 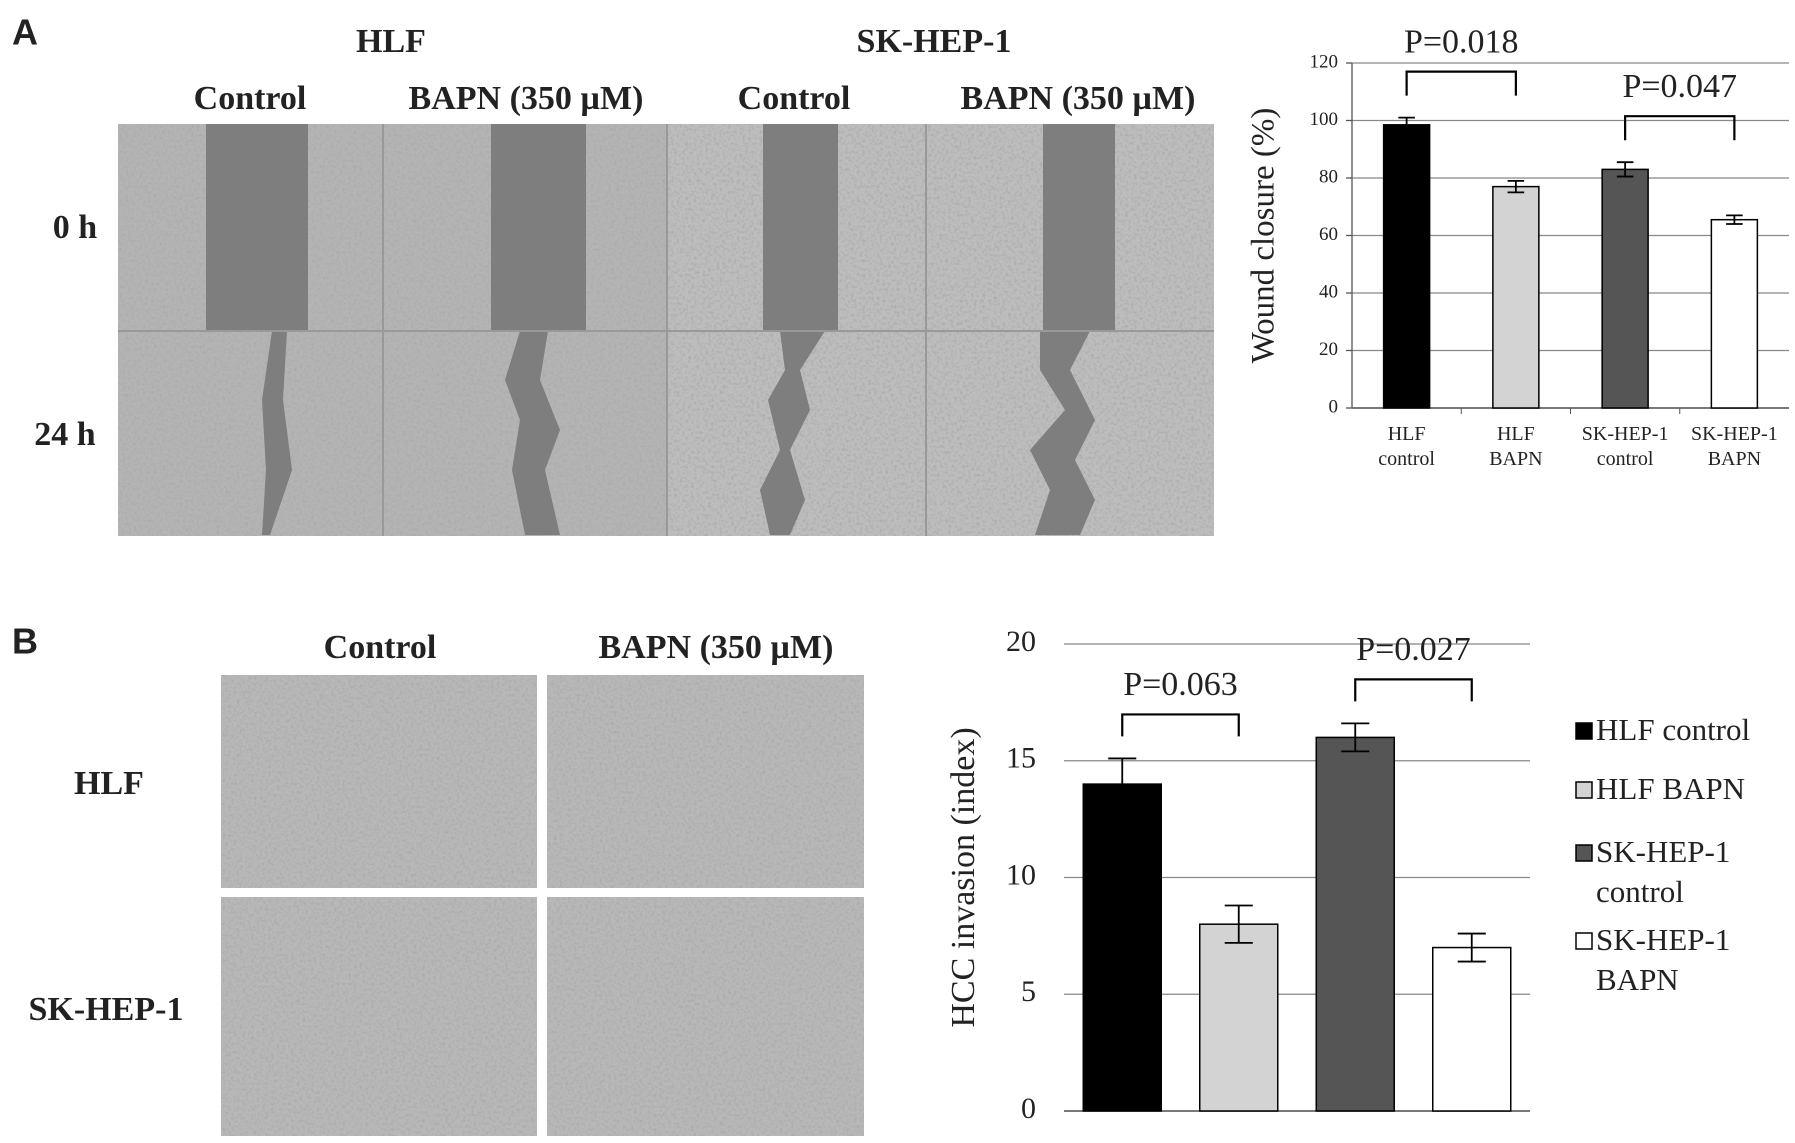 What do you see at coordinates (1515, 446) in the screenshot?
I see `x-tick-label: HLF BAPN` at bounding box center [1515, 446].